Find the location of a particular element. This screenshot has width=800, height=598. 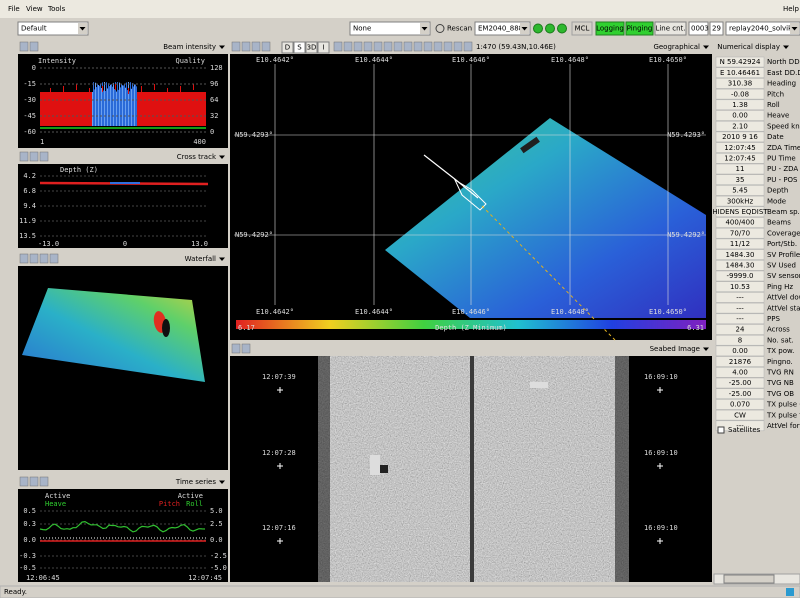

menu-item: Tools is located at coordinates (56, 9).